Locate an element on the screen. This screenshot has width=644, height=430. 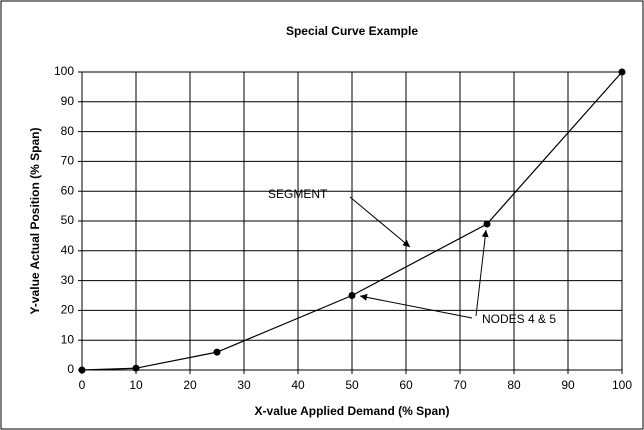
x-tick-label: 10 is located at coordinates (136, 385).